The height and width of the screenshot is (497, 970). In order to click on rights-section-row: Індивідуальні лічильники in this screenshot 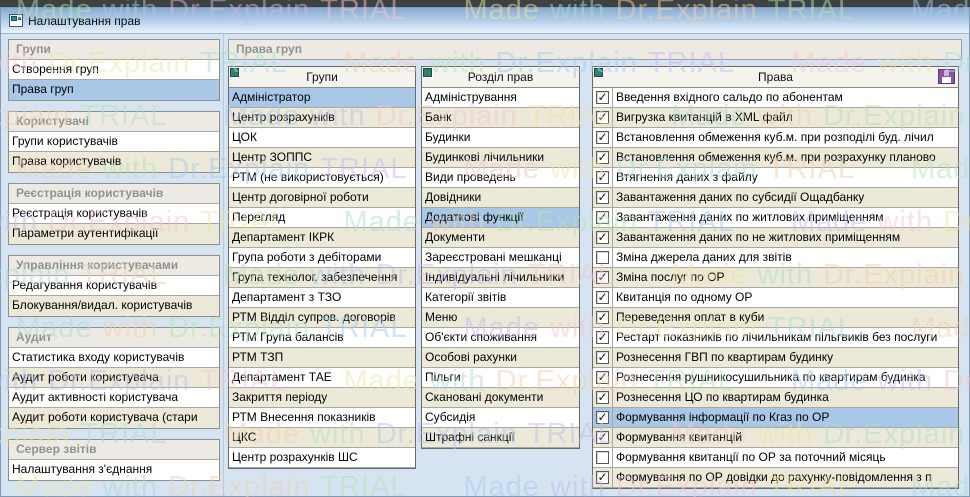, I will do `click(500, 278)`.